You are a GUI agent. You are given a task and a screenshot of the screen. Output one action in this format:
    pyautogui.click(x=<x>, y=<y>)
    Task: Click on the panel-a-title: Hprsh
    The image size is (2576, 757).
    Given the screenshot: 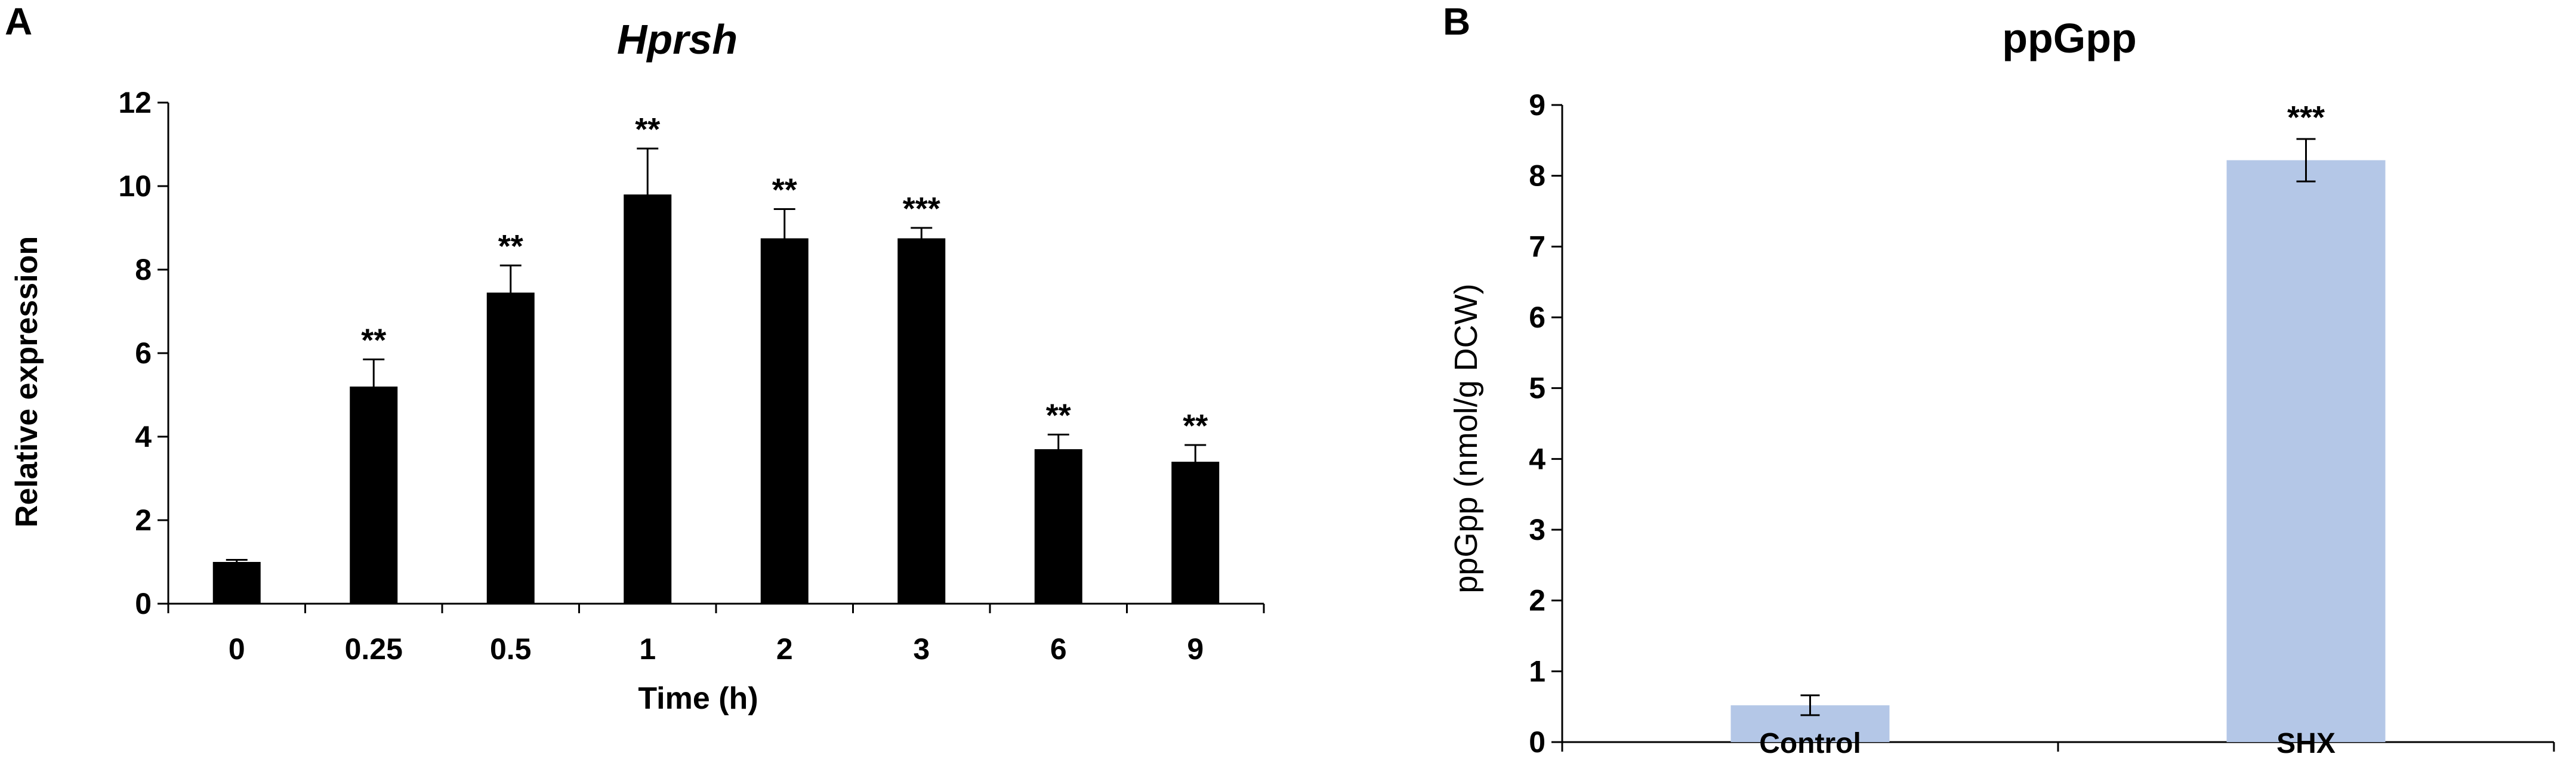 What is the action you would take?
    pyautogui.click(x=677, y=39)
    